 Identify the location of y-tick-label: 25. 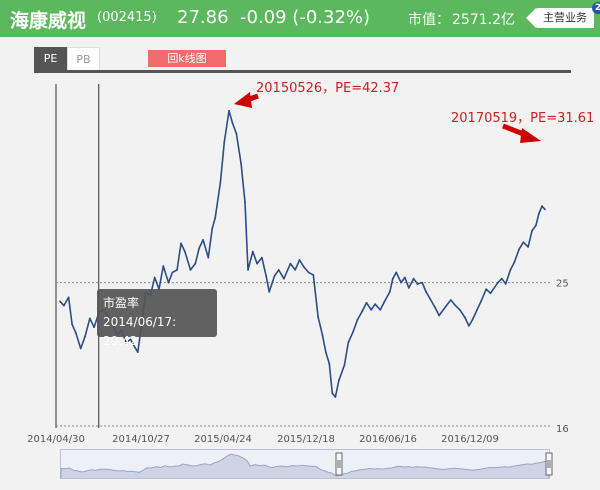
(562, 284).